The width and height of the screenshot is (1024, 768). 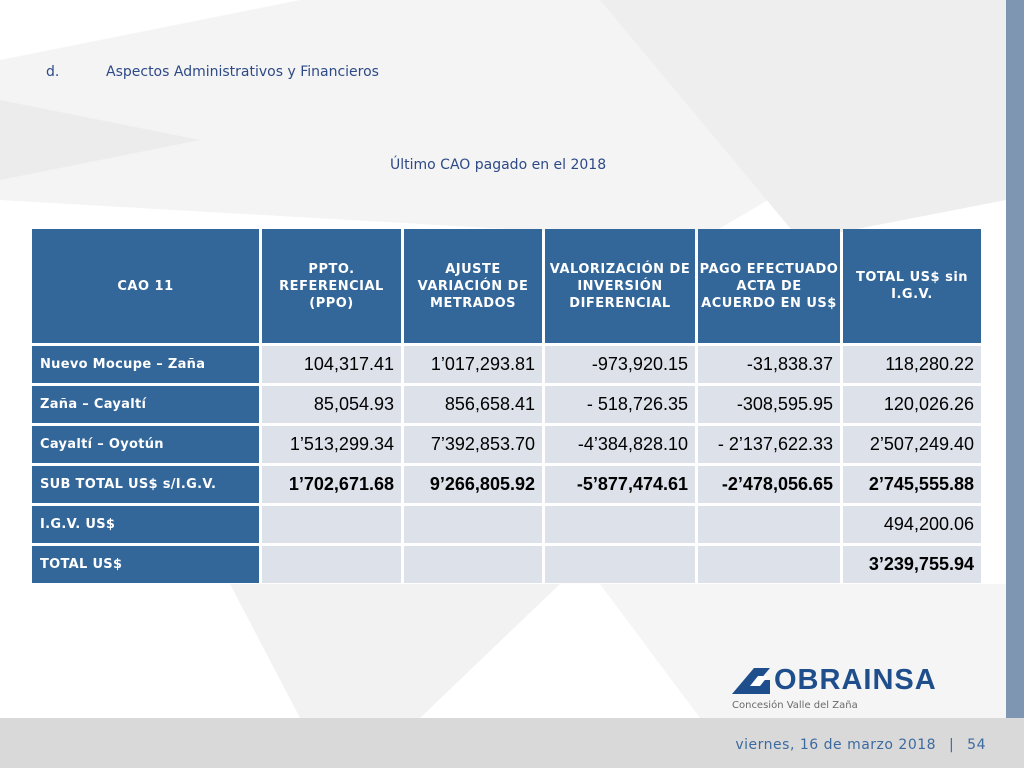 What do you see at coordinates (912, 564) in the screenshot?
I see `cell-value: 3’239,755.94` at bounding box center [912, 564].